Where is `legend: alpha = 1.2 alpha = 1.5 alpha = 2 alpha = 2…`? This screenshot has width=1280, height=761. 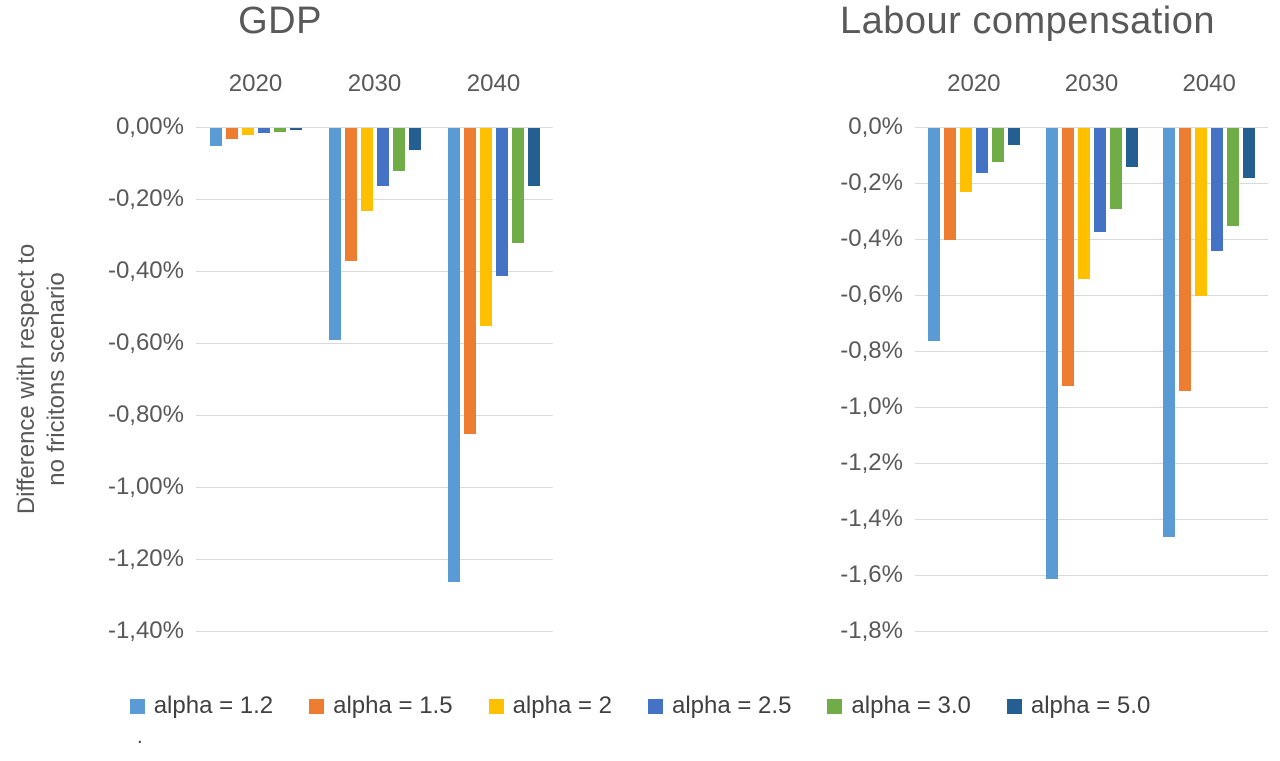 legend: alpha = 1.2 alpha = 1.5 alpha = 2 alpha = 2… is located at coordinates (640, 706).